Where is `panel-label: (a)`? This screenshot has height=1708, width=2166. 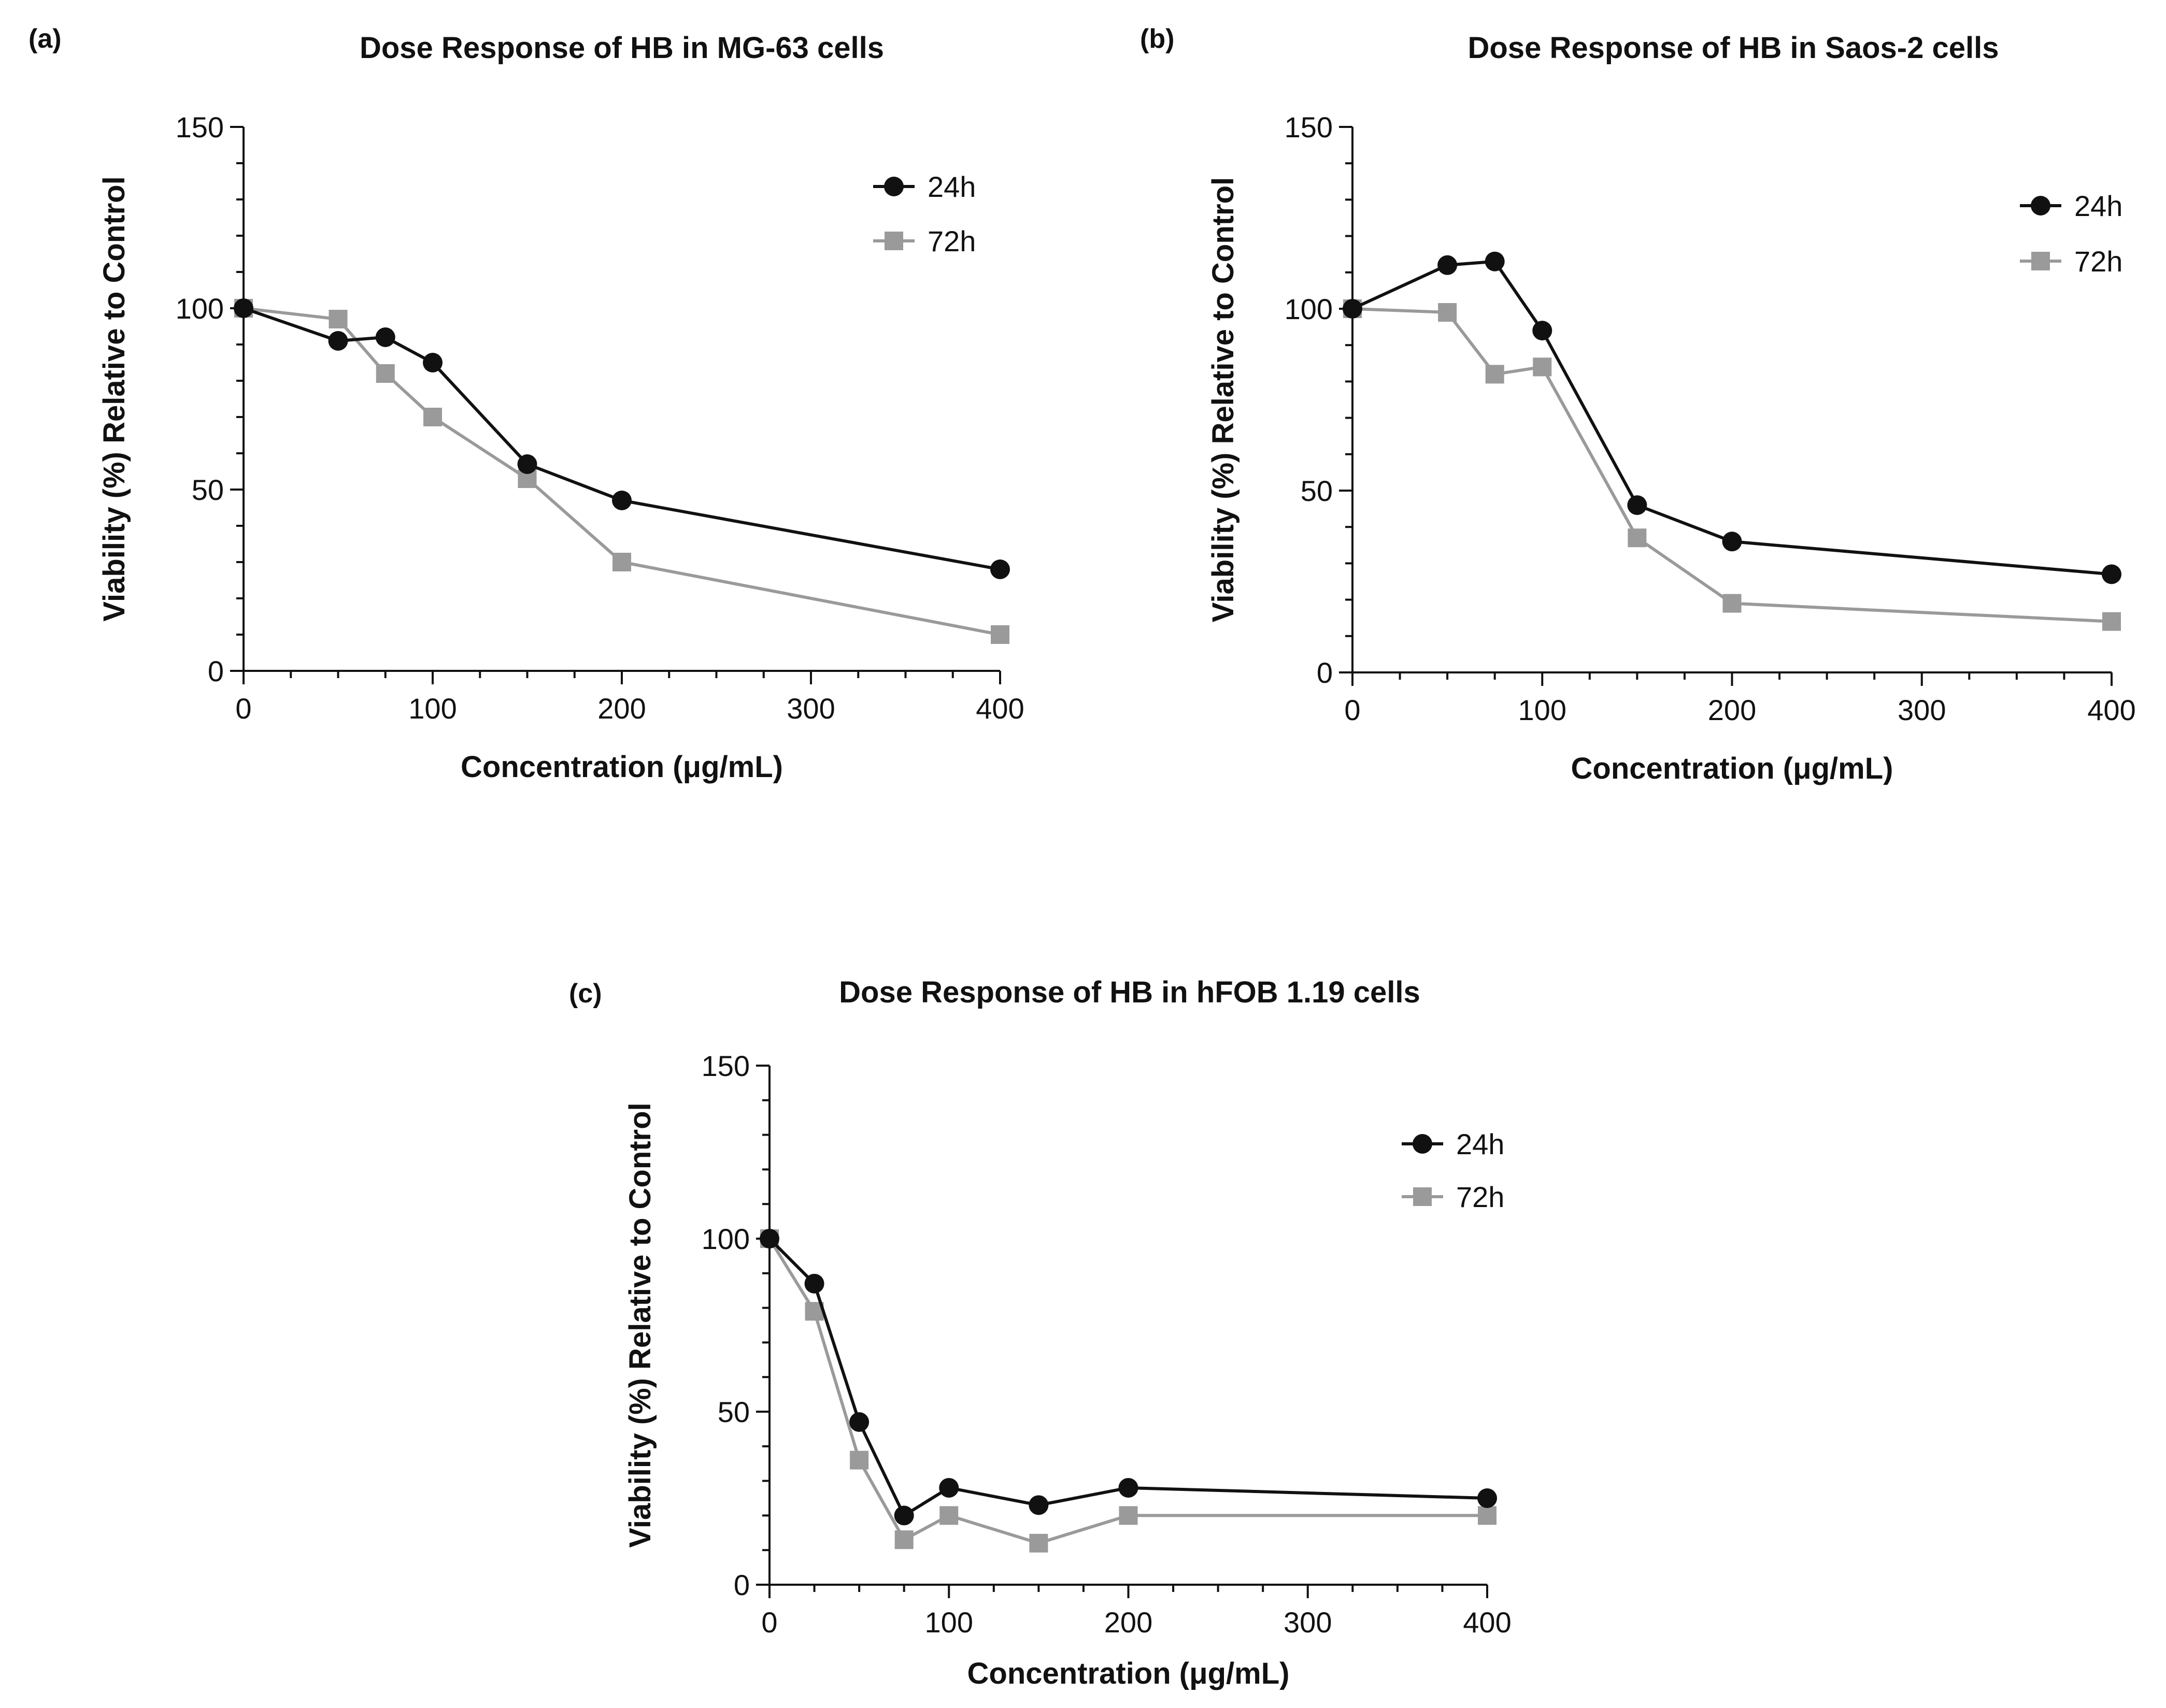 panel-label: (a) is located at coordinates (45, 39).